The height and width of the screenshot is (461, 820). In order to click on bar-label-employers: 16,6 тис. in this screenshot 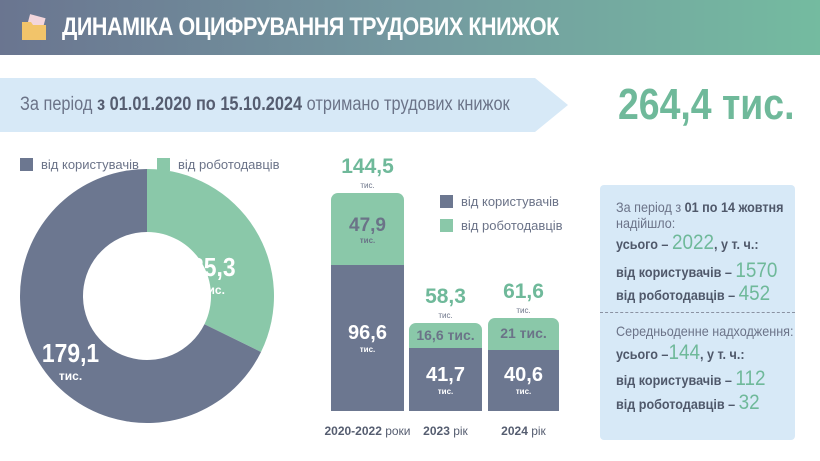, I will do `click(445, 334)`.